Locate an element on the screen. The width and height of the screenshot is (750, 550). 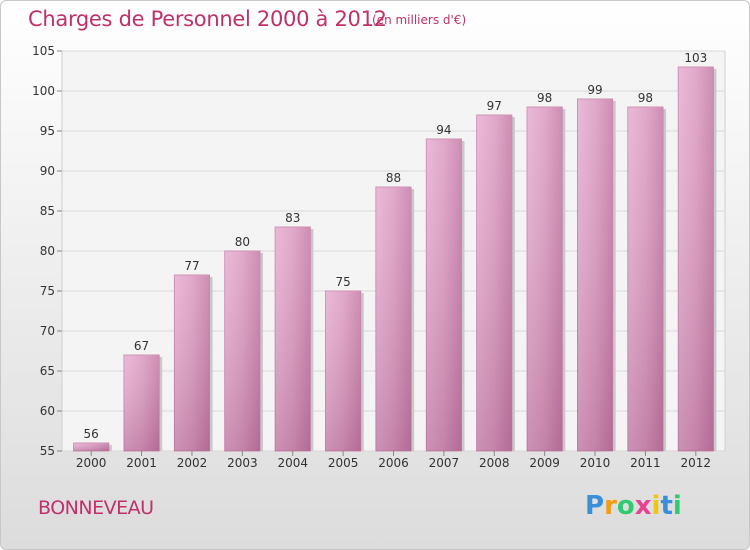
bar-shade-2008 is located at coordinates (494, 283).